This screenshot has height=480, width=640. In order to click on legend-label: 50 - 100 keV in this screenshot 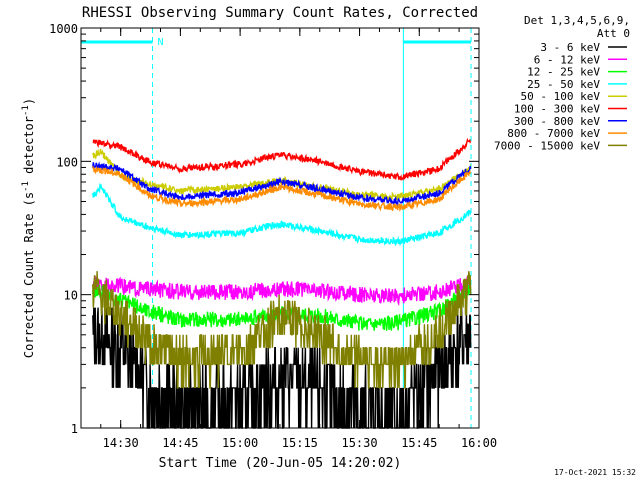, I will do `click(561, 96)`.